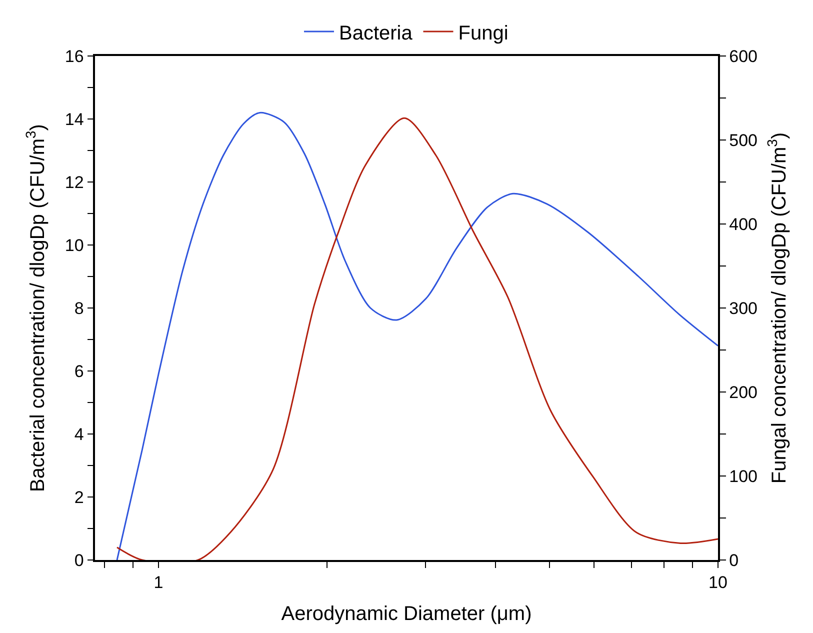 The width and height of the screenshot is (813, 633). I want to click on y-tick-label: 8, so click(79, 308).